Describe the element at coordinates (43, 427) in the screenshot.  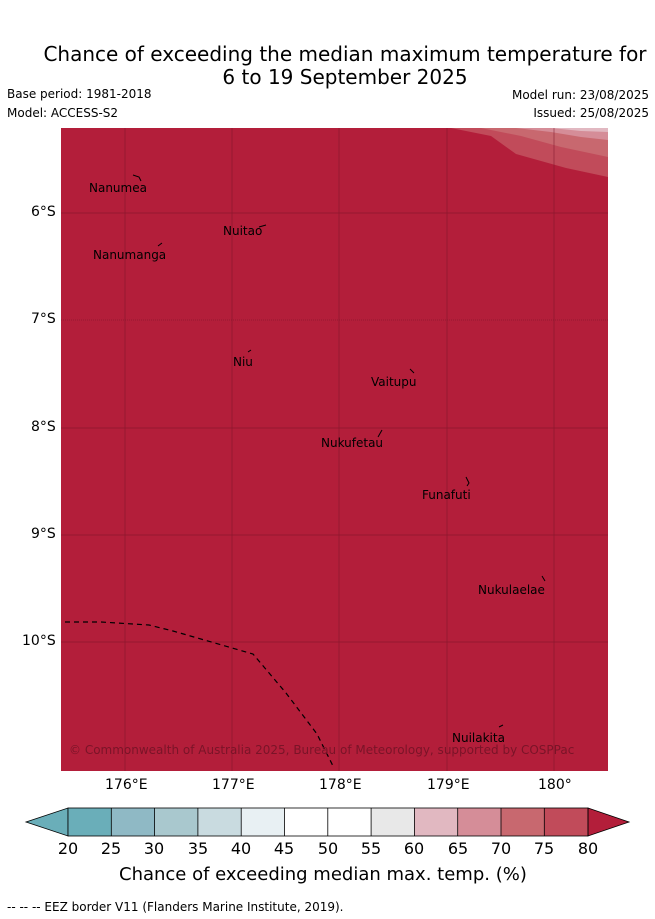
I see `lat-label-8s: 8°S` at that location.